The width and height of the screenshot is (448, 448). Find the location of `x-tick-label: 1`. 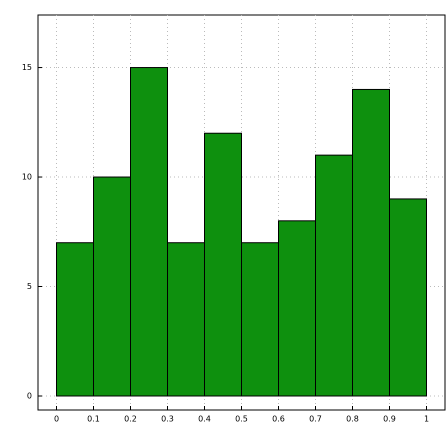

x-tick-label: 1 is located at coordinates (426, 419).